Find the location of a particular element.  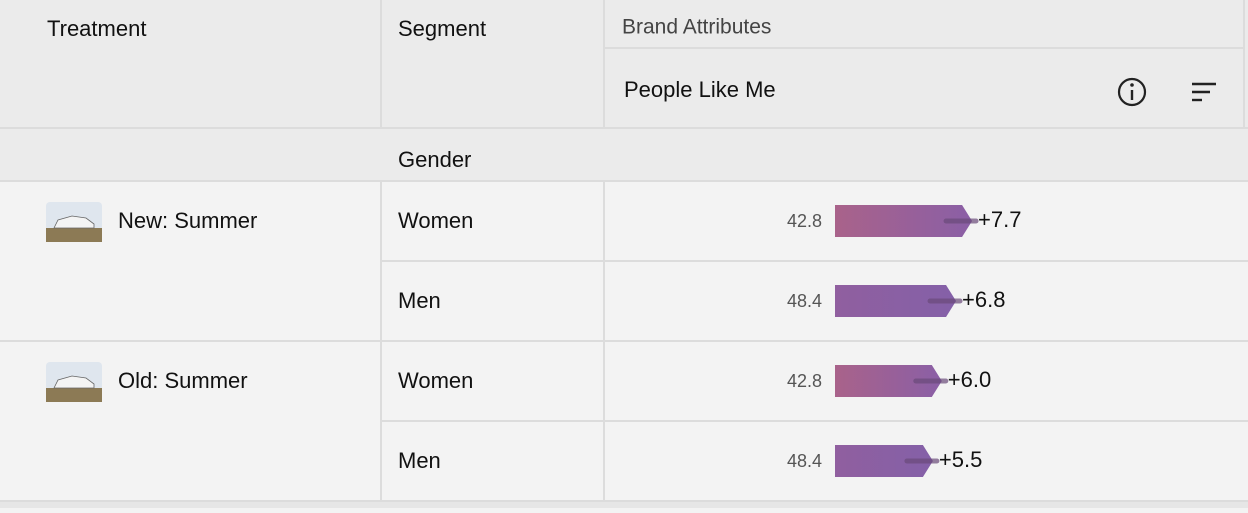

delta-label: +5.5 is located at coordinates (960, 459).